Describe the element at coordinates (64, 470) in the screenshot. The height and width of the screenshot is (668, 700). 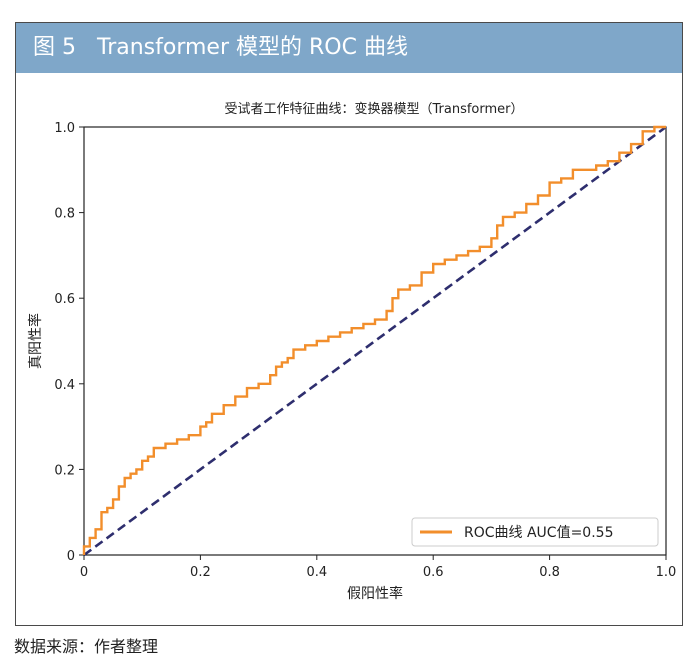
I see `y-tick-label: 0.2` at that location.